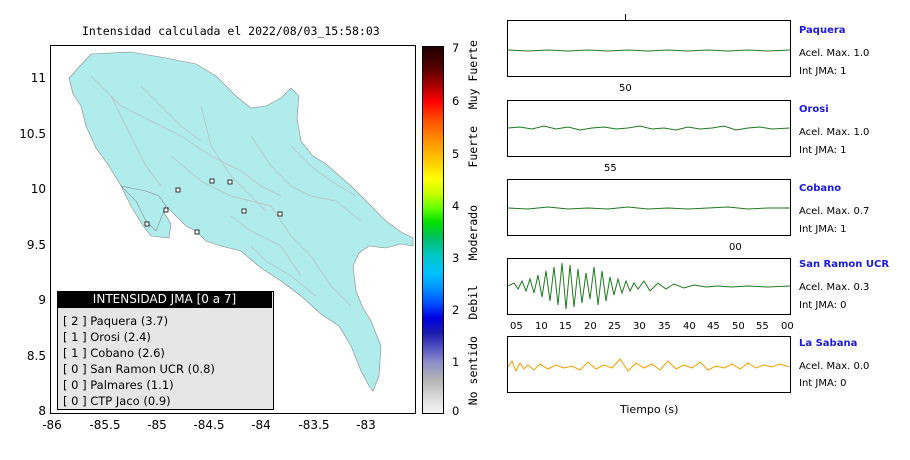  Describe the element at coordinates (834, 366) in the screenshot. I see `station-accel: Acel. Max. 0.0` at that location.